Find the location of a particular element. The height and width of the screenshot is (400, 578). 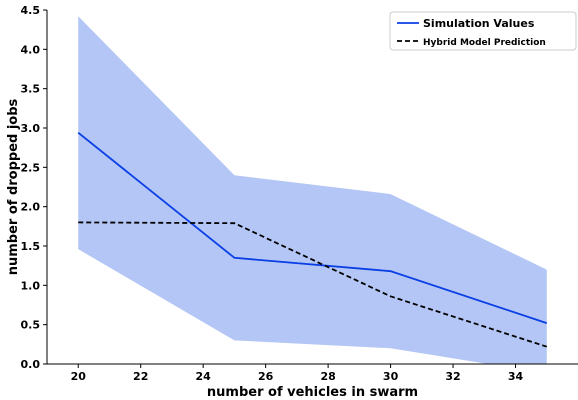

y-axis-label: number of dropped jobs is located at coordinates (13, 186).